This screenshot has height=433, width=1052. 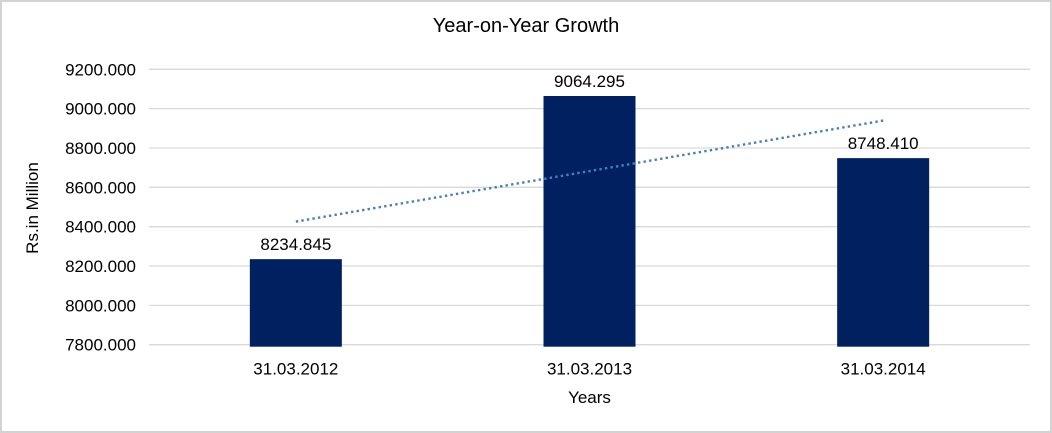 I want to click on trendline, so click(x=589, y=171).